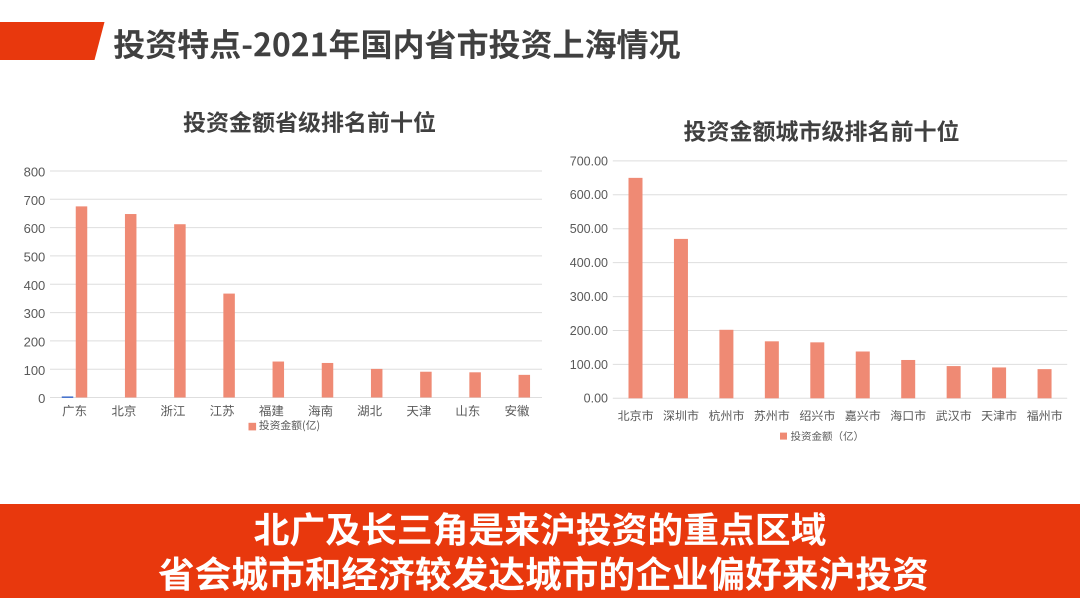  I want to click on svg-text: 400, so click(35, 285).